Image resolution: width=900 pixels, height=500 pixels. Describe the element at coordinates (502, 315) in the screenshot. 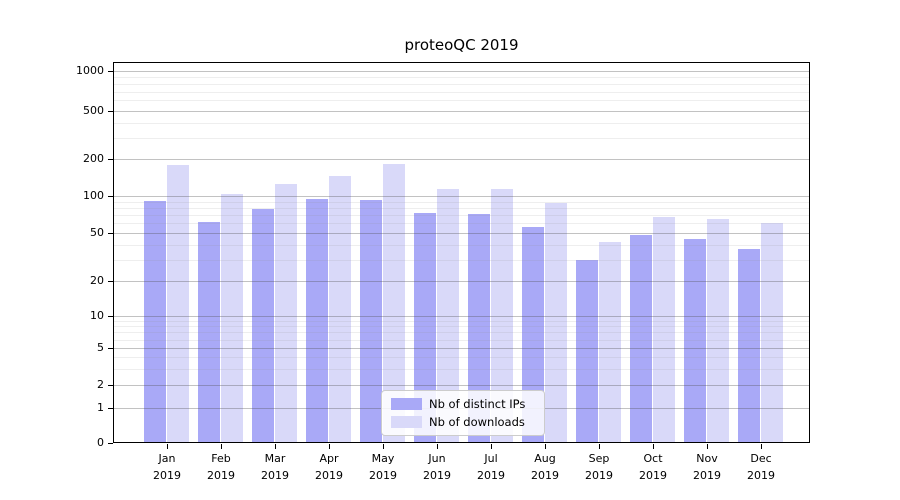

I see `bar-downloads-jul` at that location.